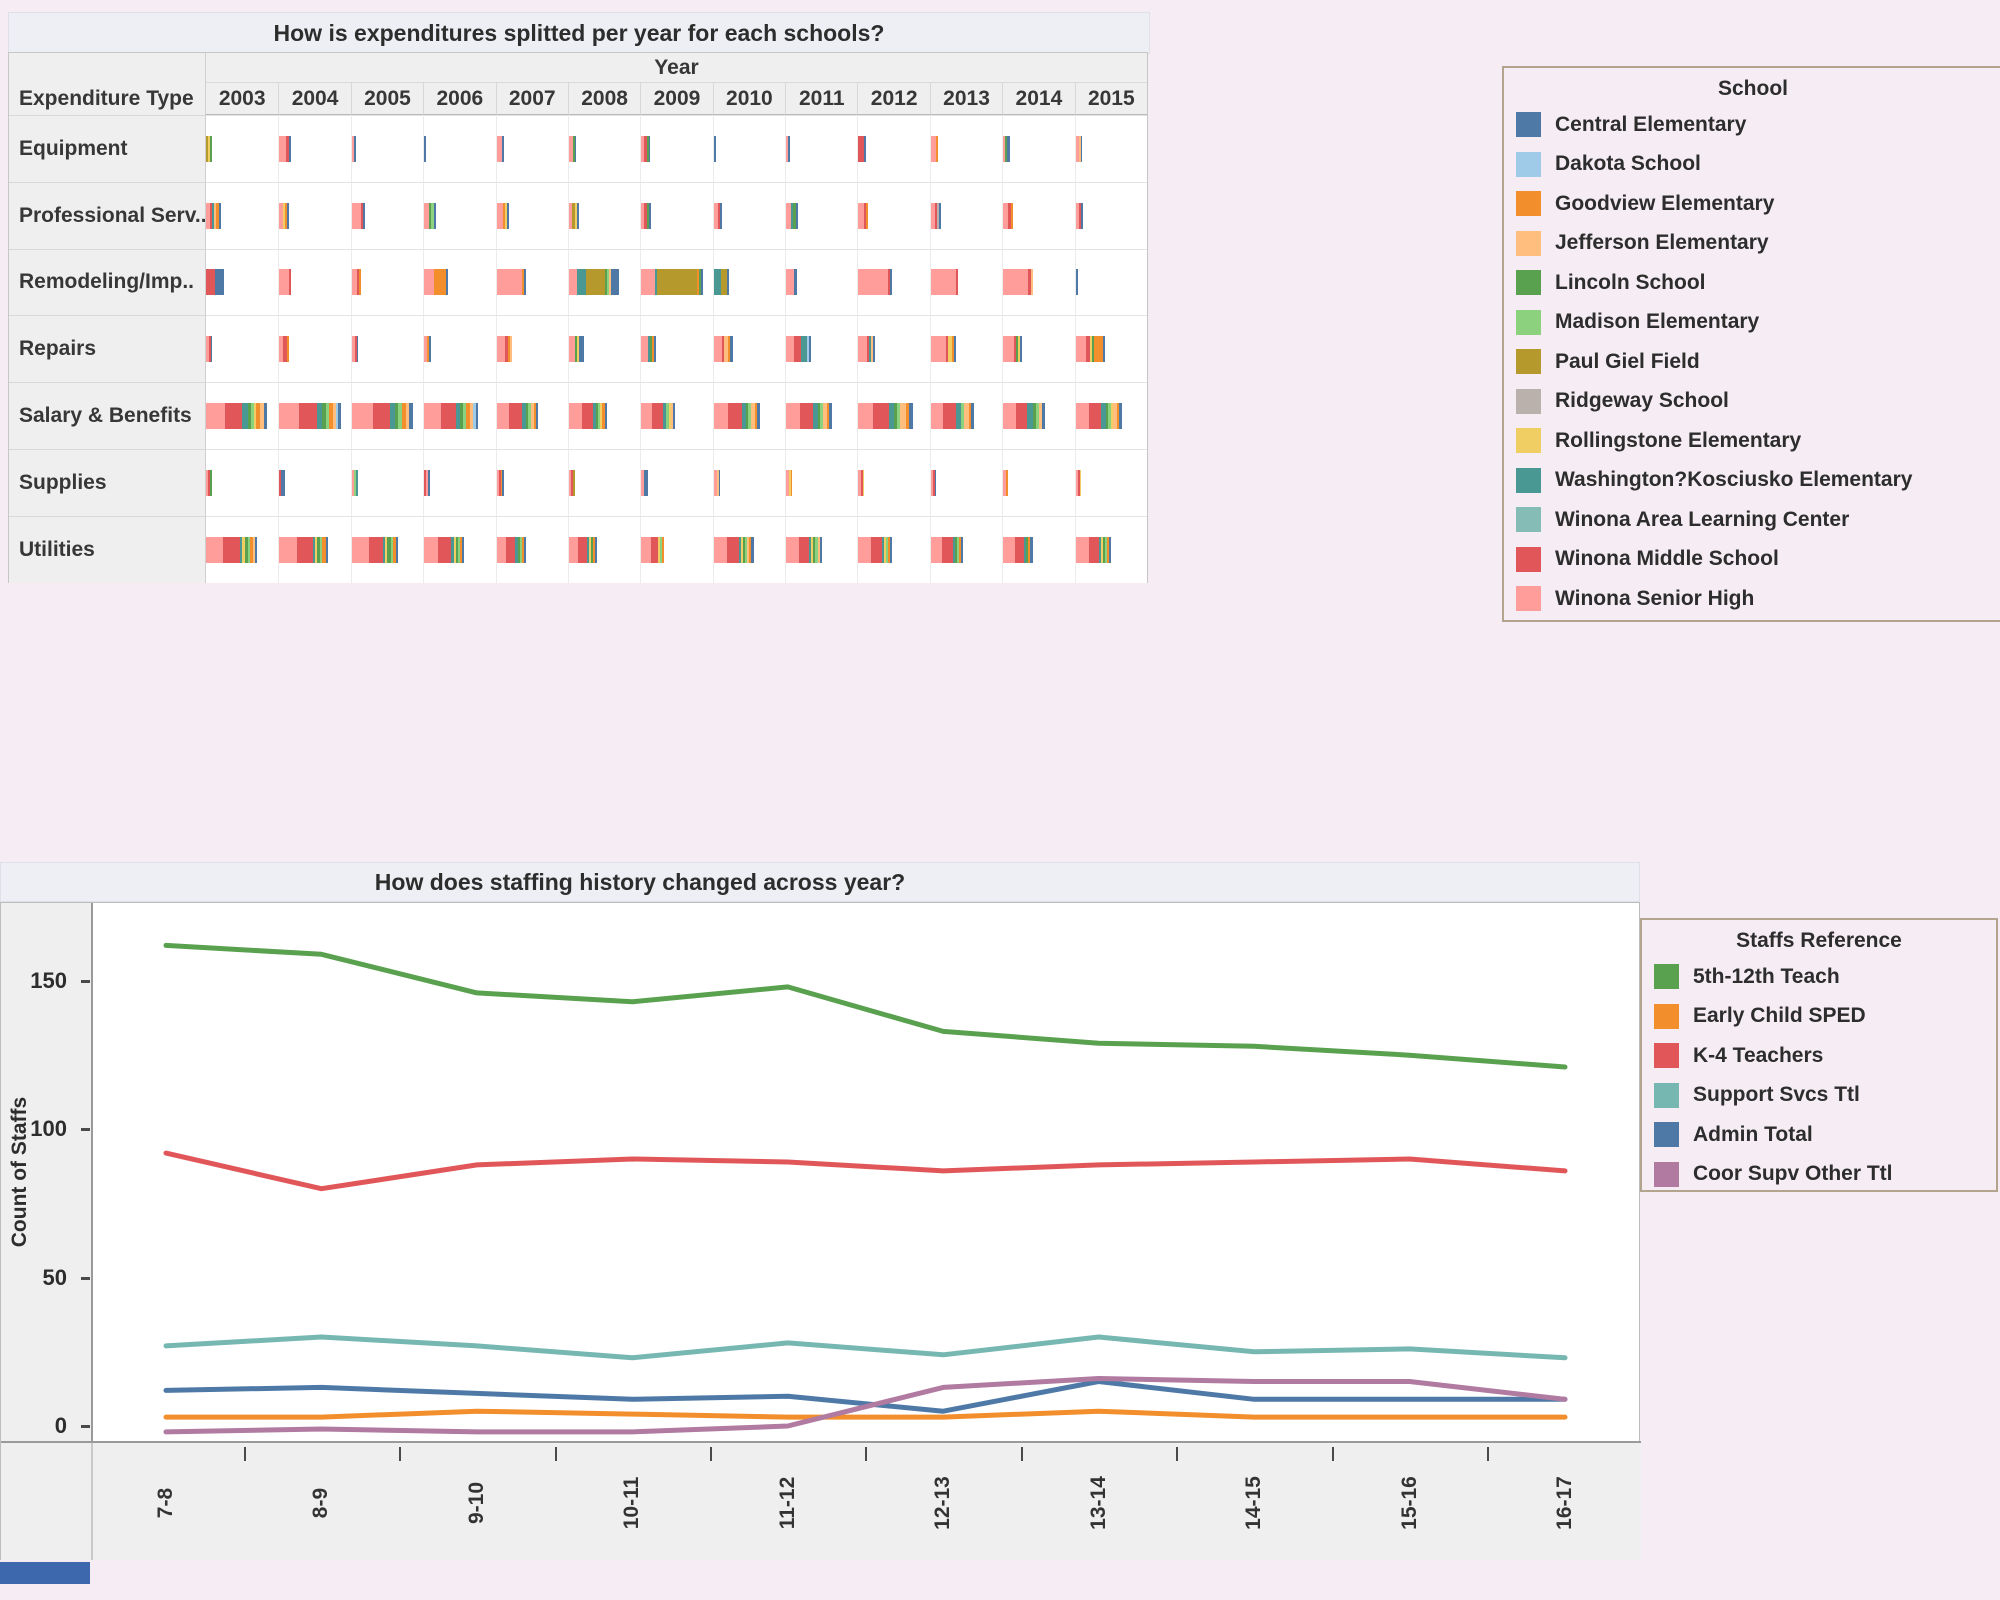  I want to click on legend-item: Winona Area Learning Center, so click(1752, 520).